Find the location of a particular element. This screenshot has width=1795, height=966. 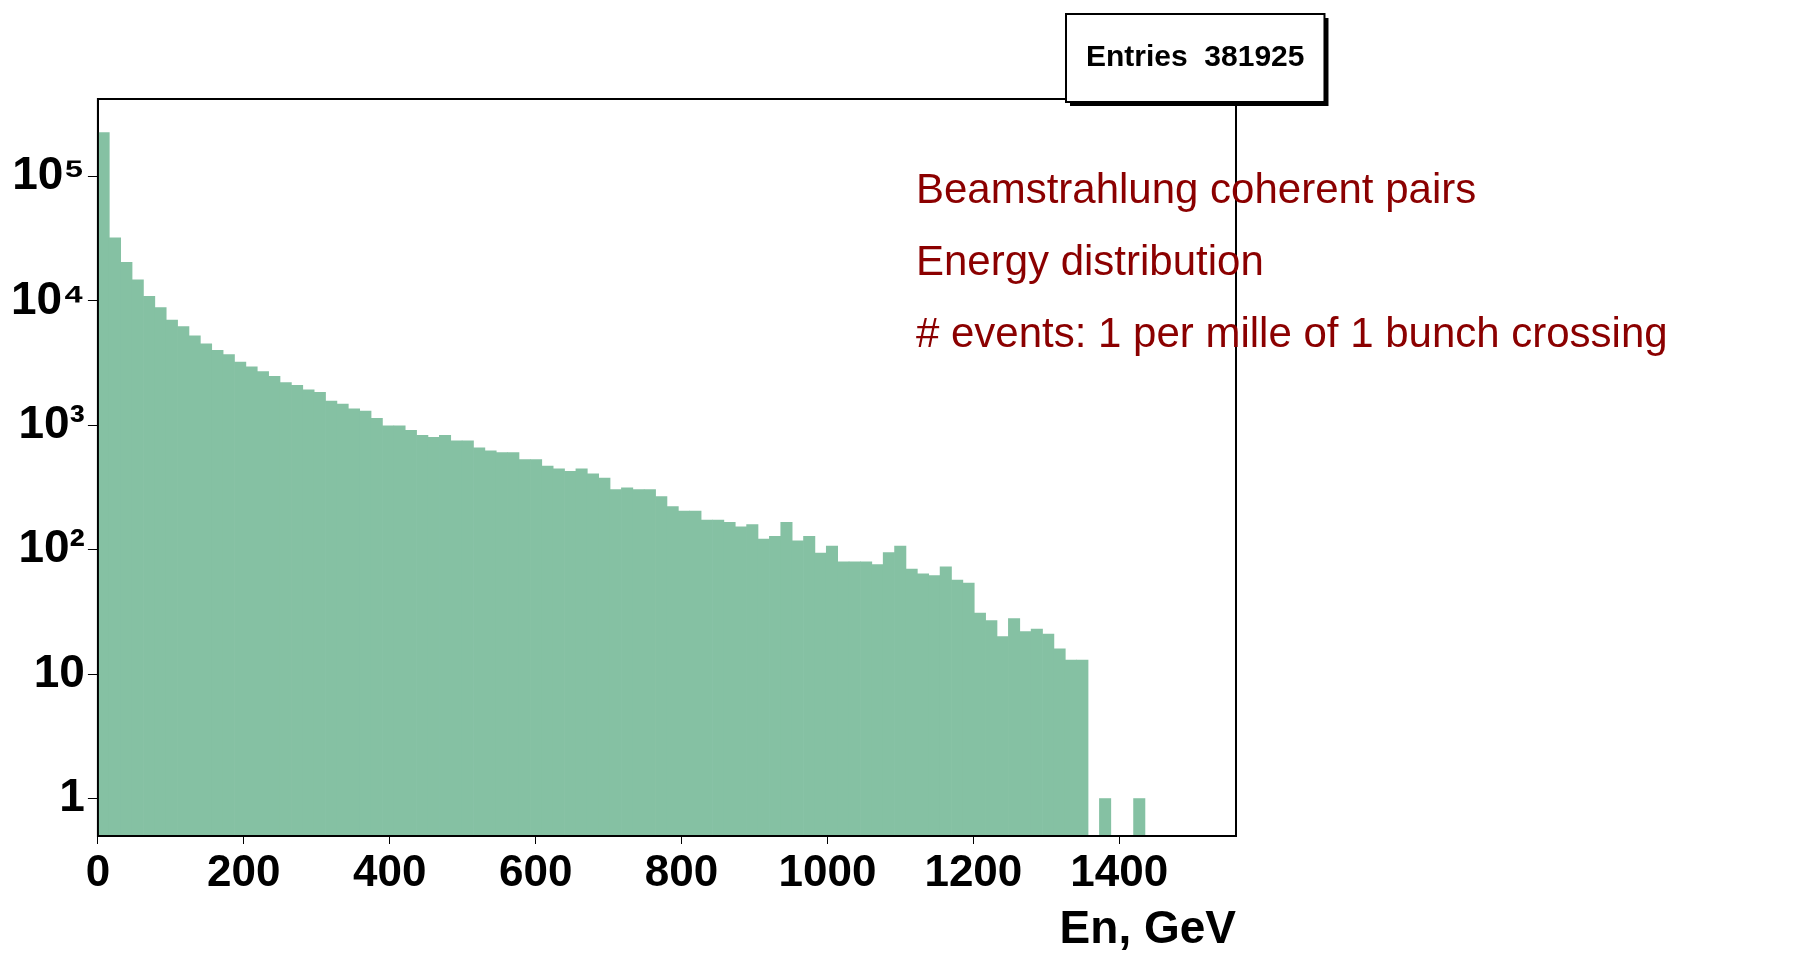

y-tick-label: 10⁵ is located at coordinates (48, 173).